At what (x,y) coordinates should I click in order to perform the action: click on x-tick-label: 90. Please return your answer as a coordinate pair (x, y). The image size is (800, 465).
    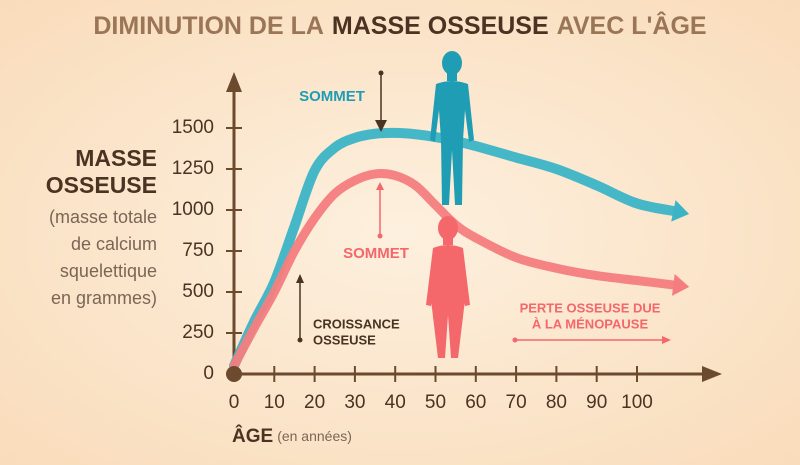
    Looking at the image, I should click on (596, 402).